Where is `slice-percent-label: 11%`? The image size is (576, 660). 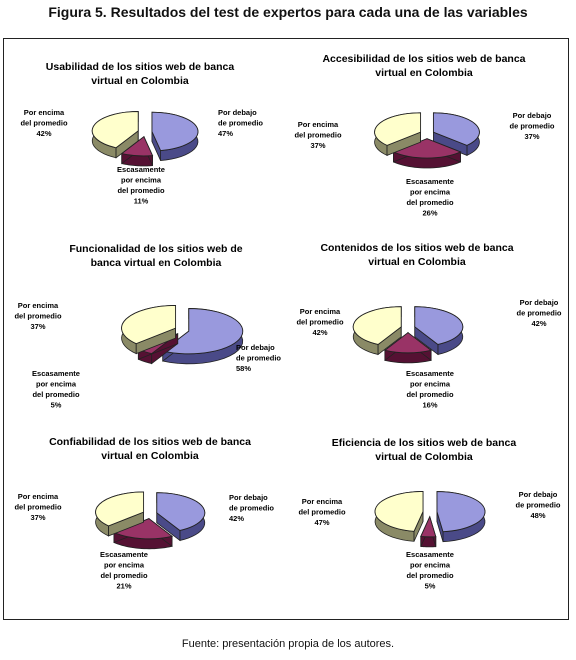 slice-percent-label: 11% is located at coordinates (141, 201).